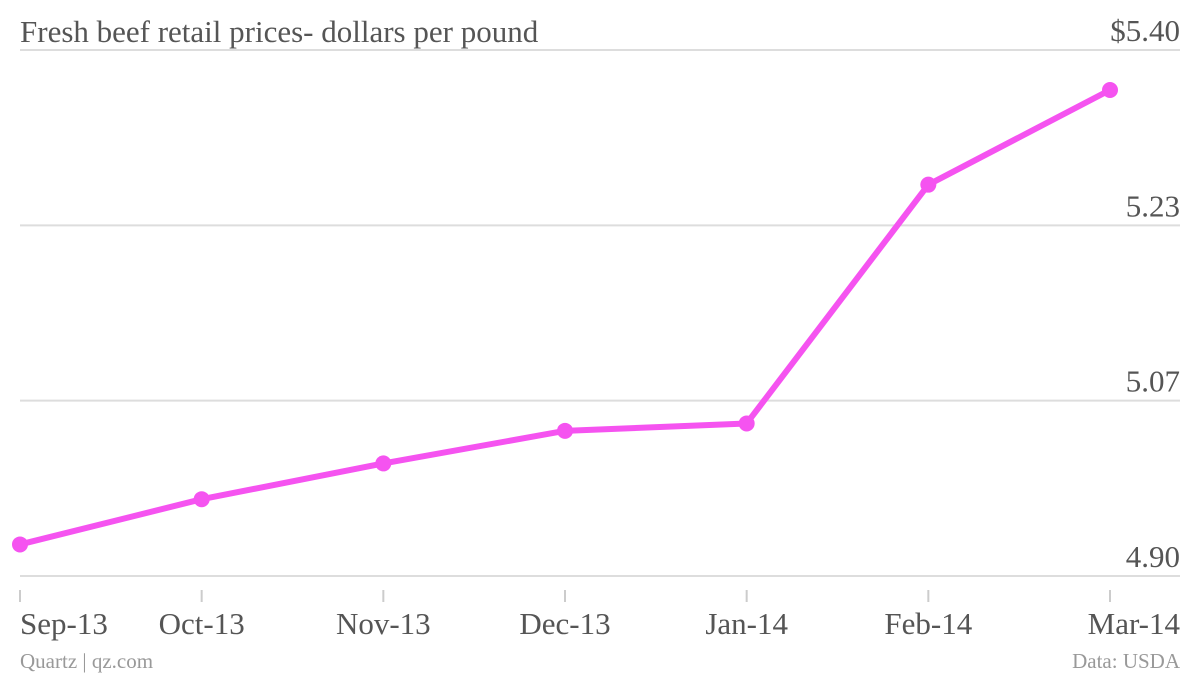 This screenshot has width=1200, height=676. Describe the element at coordinates (564, 623) in the screenshot. I see `x-tick-label: Dec-13` at that location.